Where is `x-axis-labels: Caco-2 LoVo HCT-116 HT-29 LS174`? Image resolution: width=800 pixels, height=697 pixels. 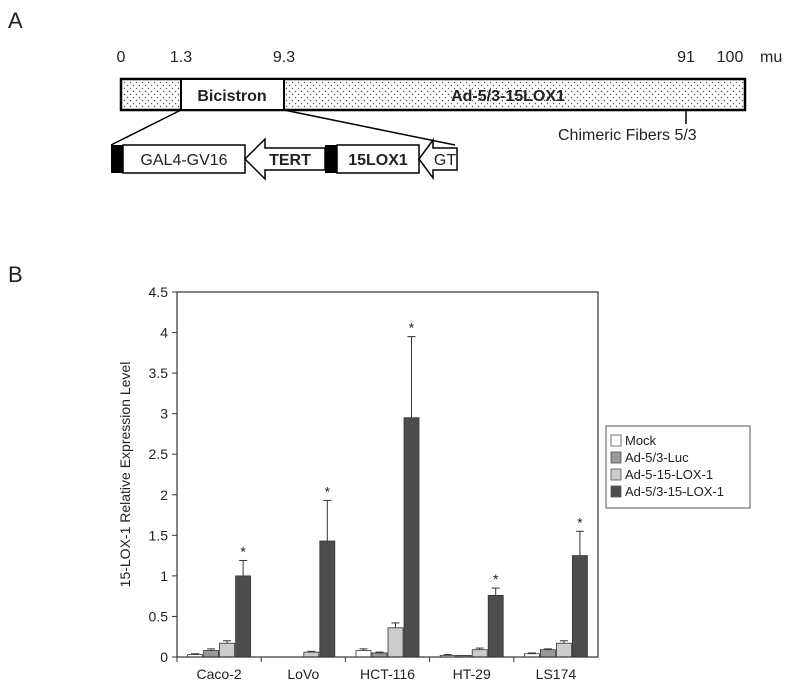 x-axis-labels: Caco-2 LoVo HCT-116 HT-29 LS174 is located at coordinates (376, 669).